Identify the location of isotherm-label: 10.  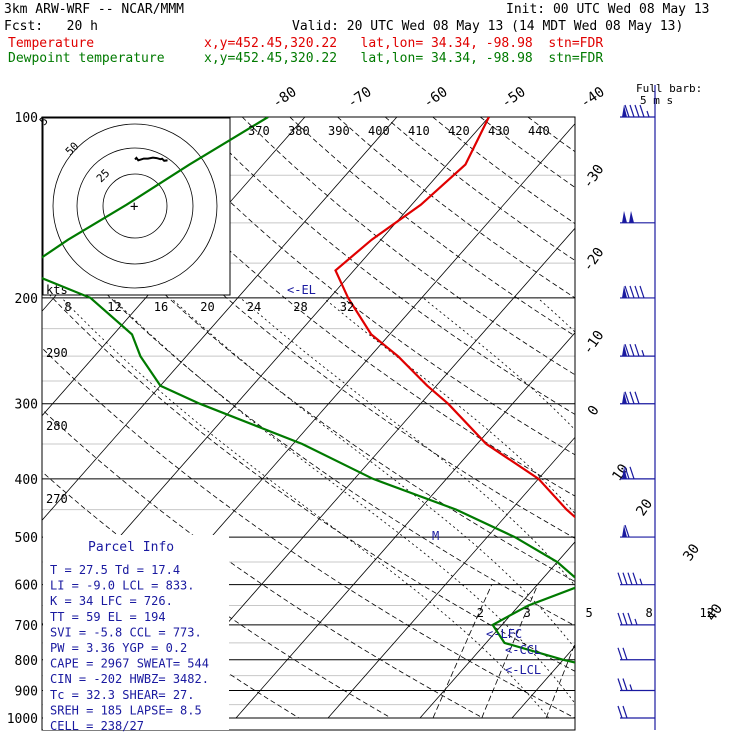
(620, 472).